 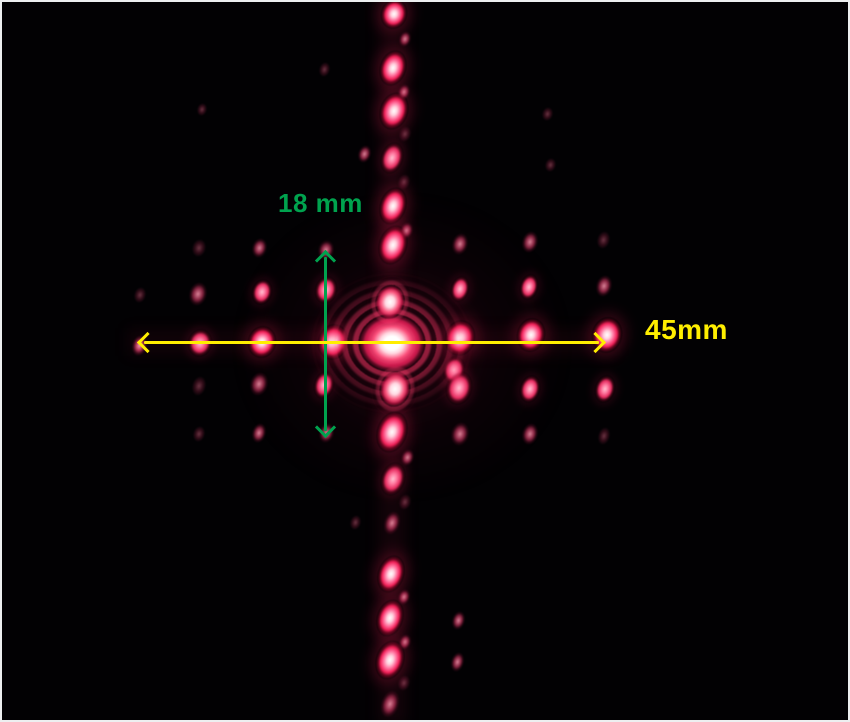 What do you see at coordinates (320, 203) in the screenshot?
I see `vertical-measure-label: 18 mm` at bounding box center [320, 203].